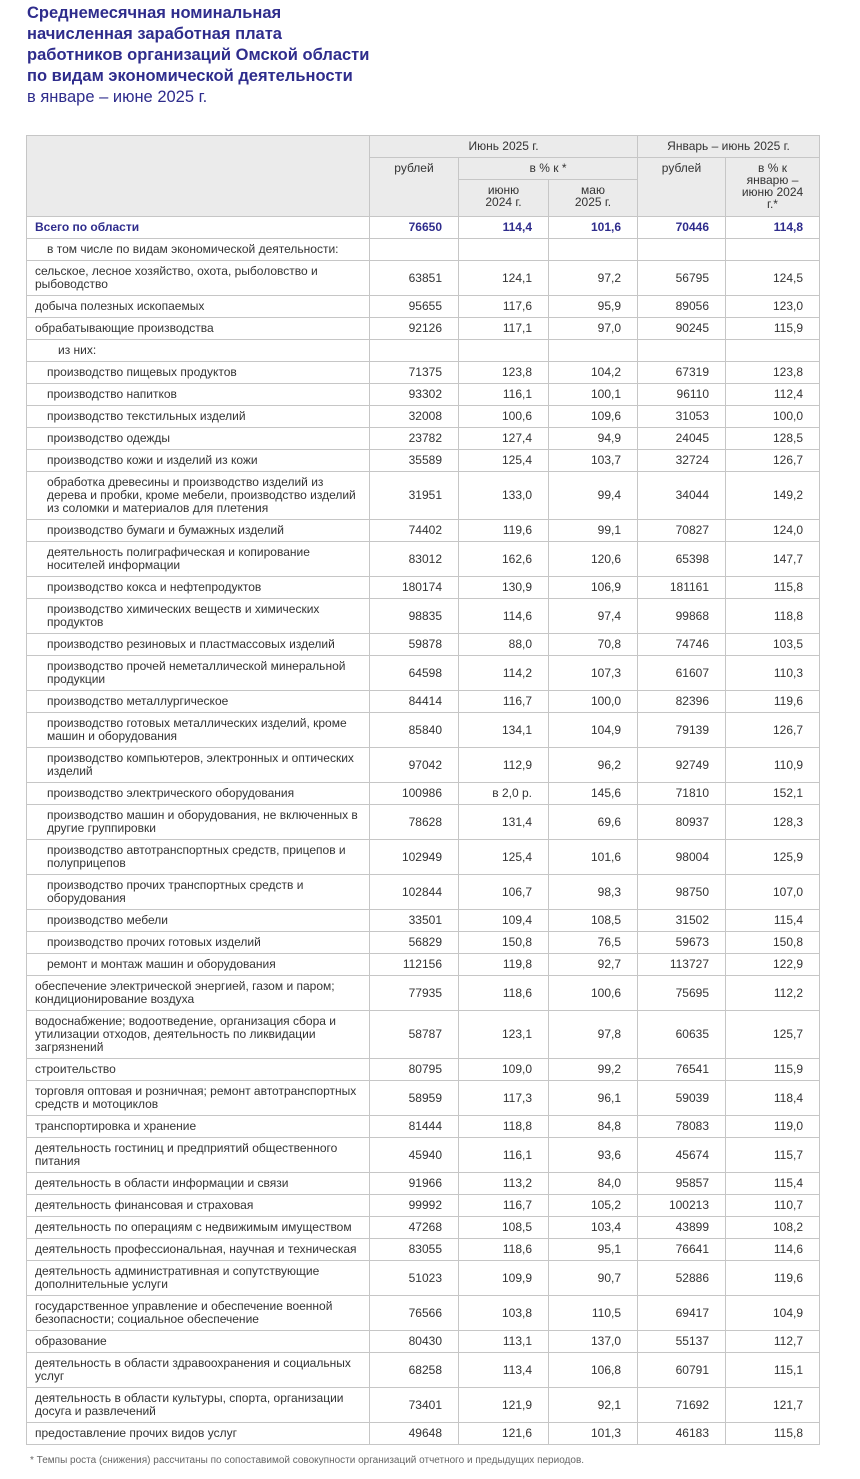  Describe the element at coordinates (593, 587) in the screenshot. I see `cell-pct-may-2025: 106,9` at that location.